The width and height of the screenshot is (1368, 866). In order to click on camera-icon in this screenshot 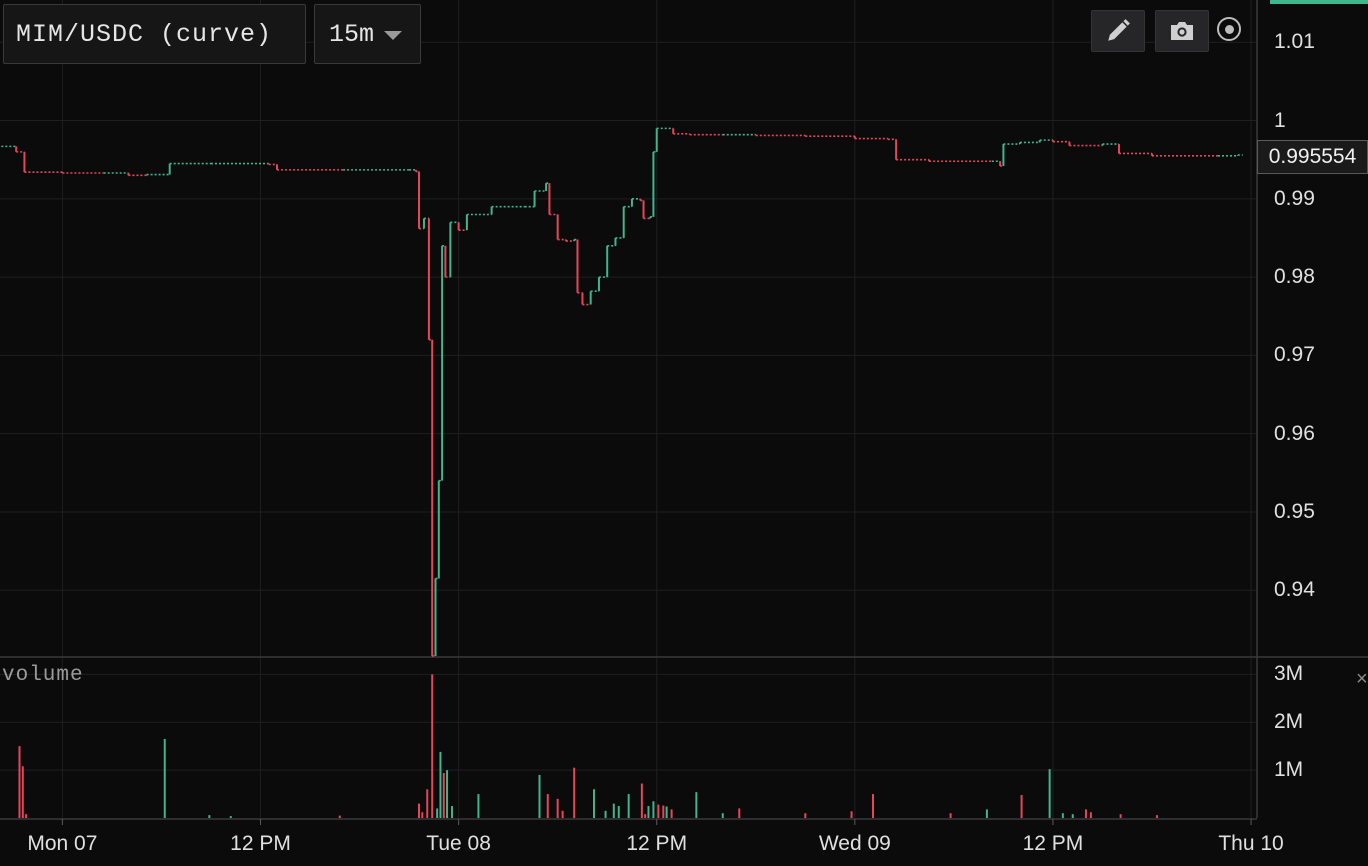, I will do `click(1182, 31)`.